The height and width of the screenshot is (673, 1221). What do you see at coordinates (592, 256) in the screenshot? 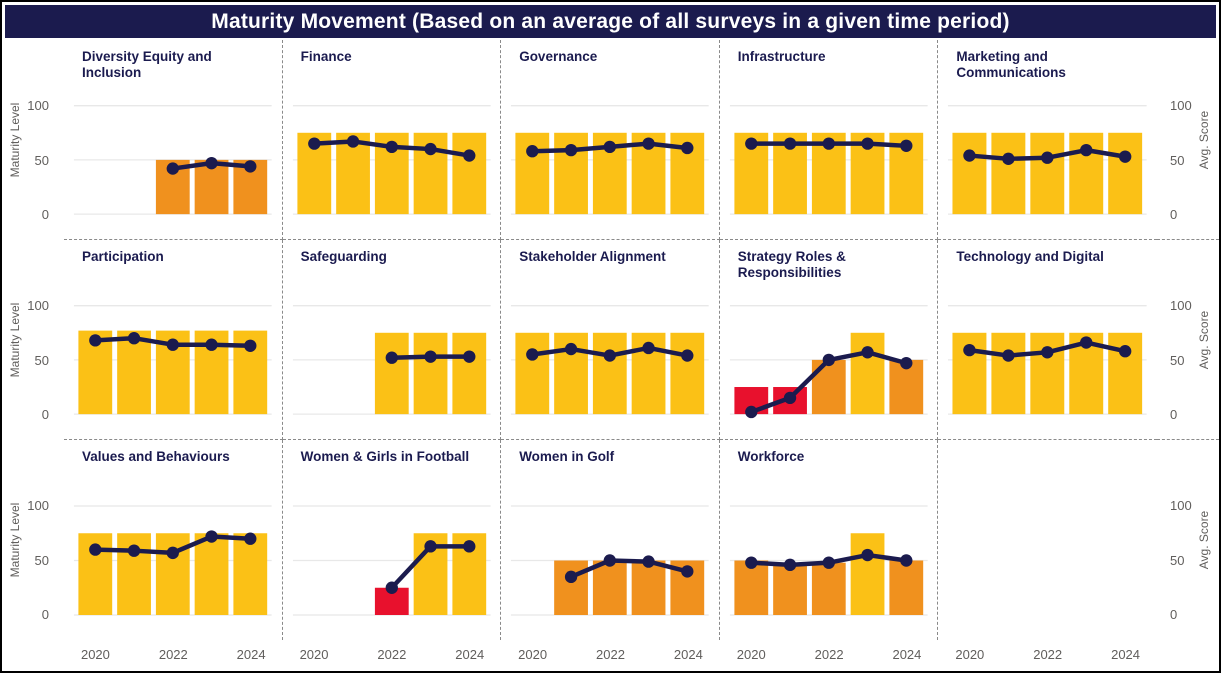
I see `facet-title-stakeholder-alignment: Stakeholder Alignment` at bounding box center [592, 256].